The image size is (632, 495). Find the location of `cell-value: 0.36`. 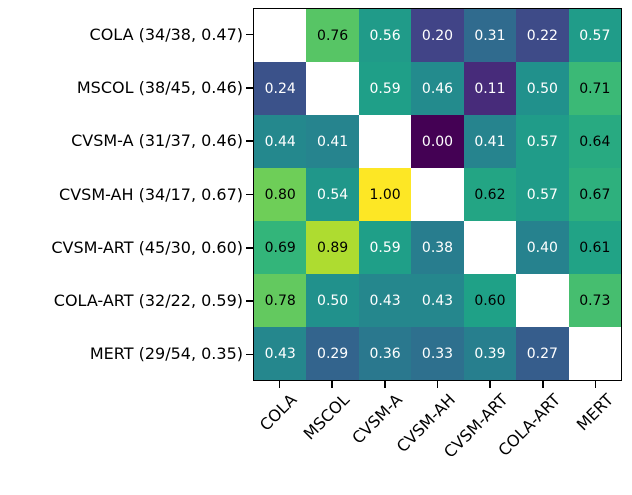

cell-value: 0.36 is located at coordinates (385, 353).